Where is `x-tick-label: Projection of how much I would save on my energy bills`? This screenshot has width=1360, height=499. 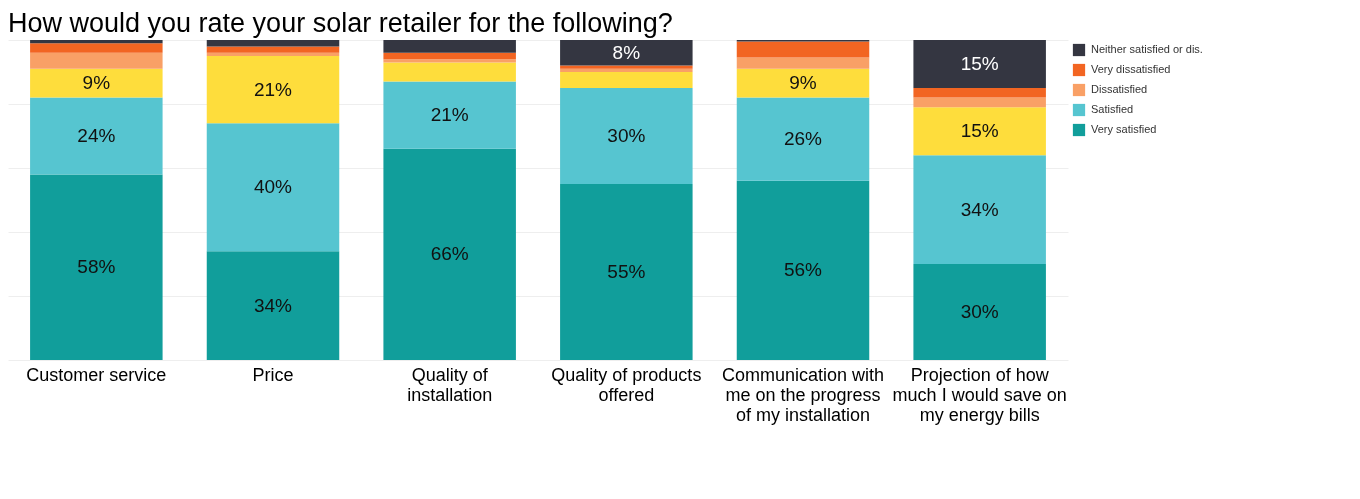
x-tick-label: Projection of how much I would save on my energy bills is located at coordinates (979, 394).